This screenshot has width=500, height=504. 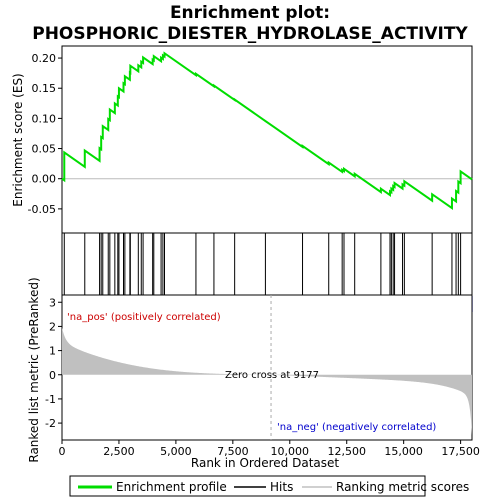 What do you see at coordinates (269, 449) in the screenshot?
I see `x-axis: 0 2,500 5,000 7,500 10,000 12,500 15,000 17,500` at bounding box center [269, 449].